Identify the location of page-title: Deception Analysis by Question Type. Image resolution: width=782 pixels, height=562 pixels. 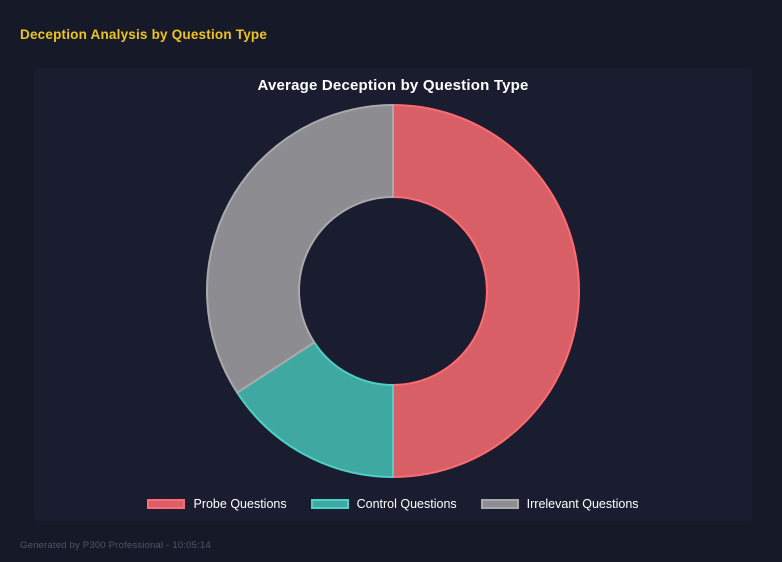
(144, 34).